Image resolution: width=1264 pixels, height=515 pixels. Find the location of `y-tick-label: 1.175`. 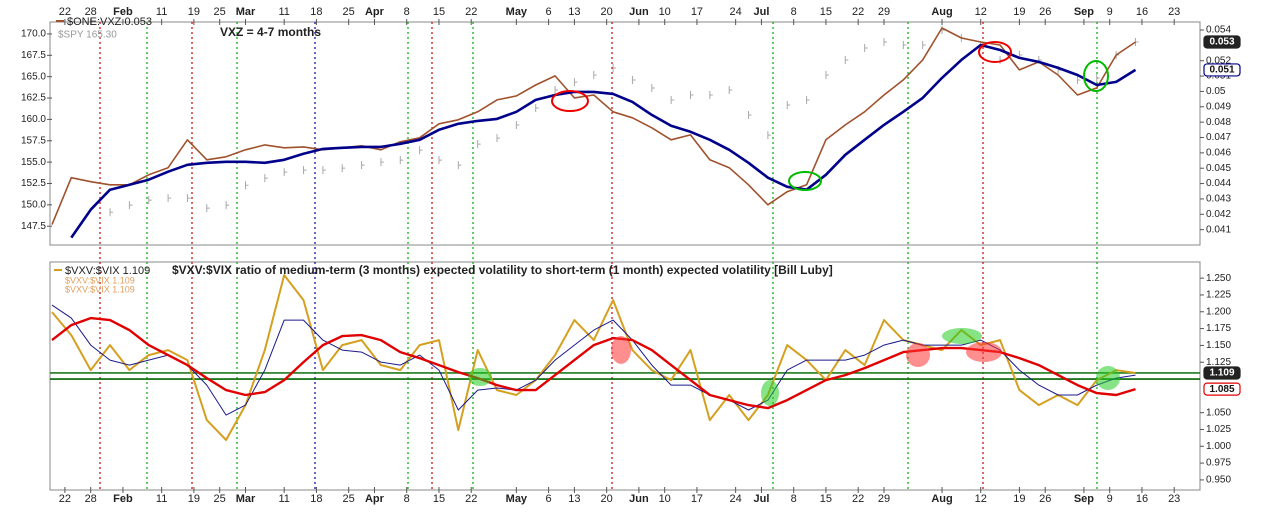

y-tick-label: 1.175 is located at coordinates (1218, 328).